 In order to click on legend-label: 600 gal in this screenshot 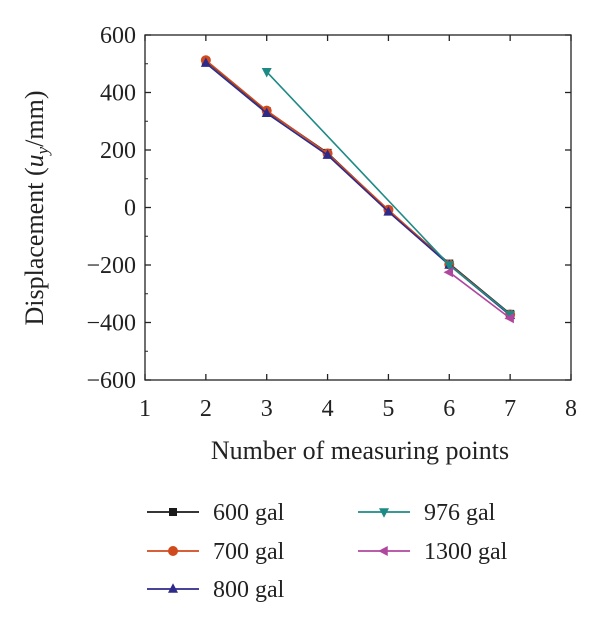, I will do `click(249, 513)`.